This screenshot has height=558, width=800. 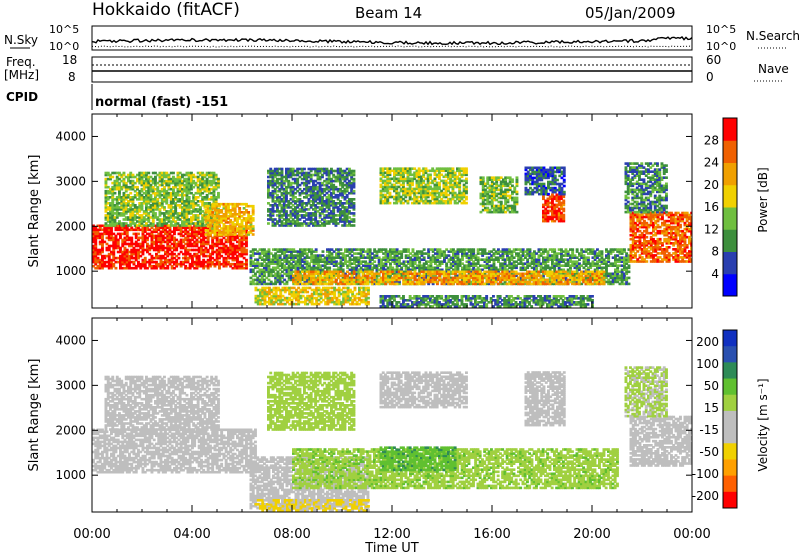 I want to click on date-title: 05/Jan/2009, so click(x=630, y=13).